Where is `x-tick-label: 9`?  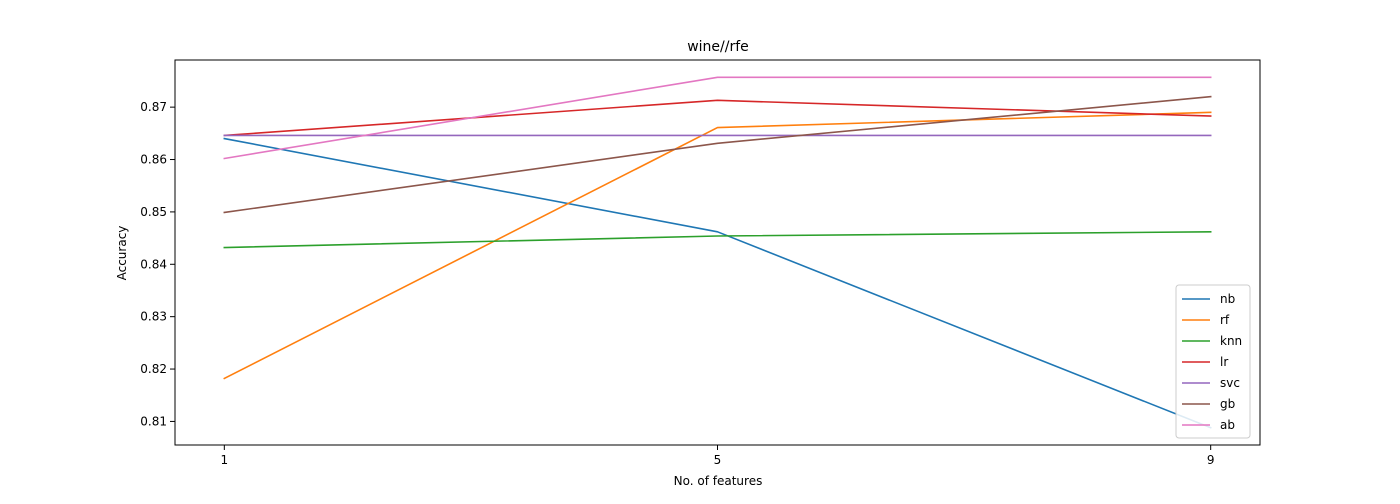 x-tick-label: 9 is located at coordinates (1211, 460).